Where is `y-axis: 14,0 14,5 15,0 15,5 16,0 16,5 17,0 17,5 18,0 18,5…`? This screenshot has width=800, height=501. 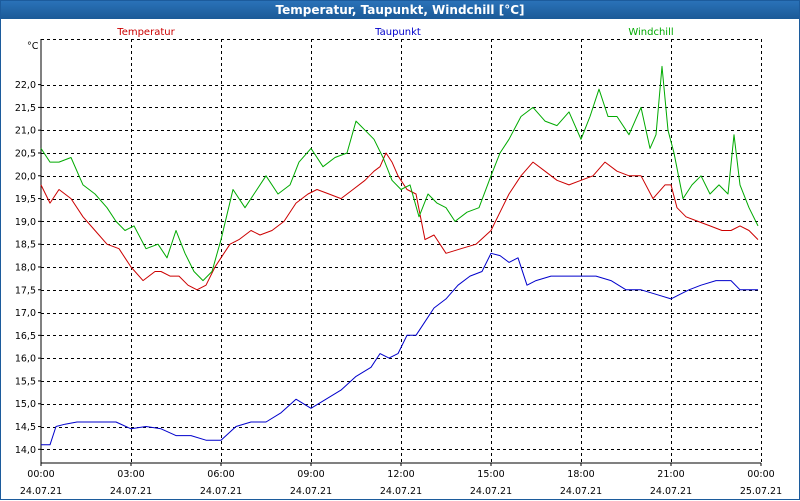 y-axis: 14,0 14,5 15,0 15,5 16,0 16,5 17,0 17,5 18,0 18,5… is located at coordinates (28, 268).